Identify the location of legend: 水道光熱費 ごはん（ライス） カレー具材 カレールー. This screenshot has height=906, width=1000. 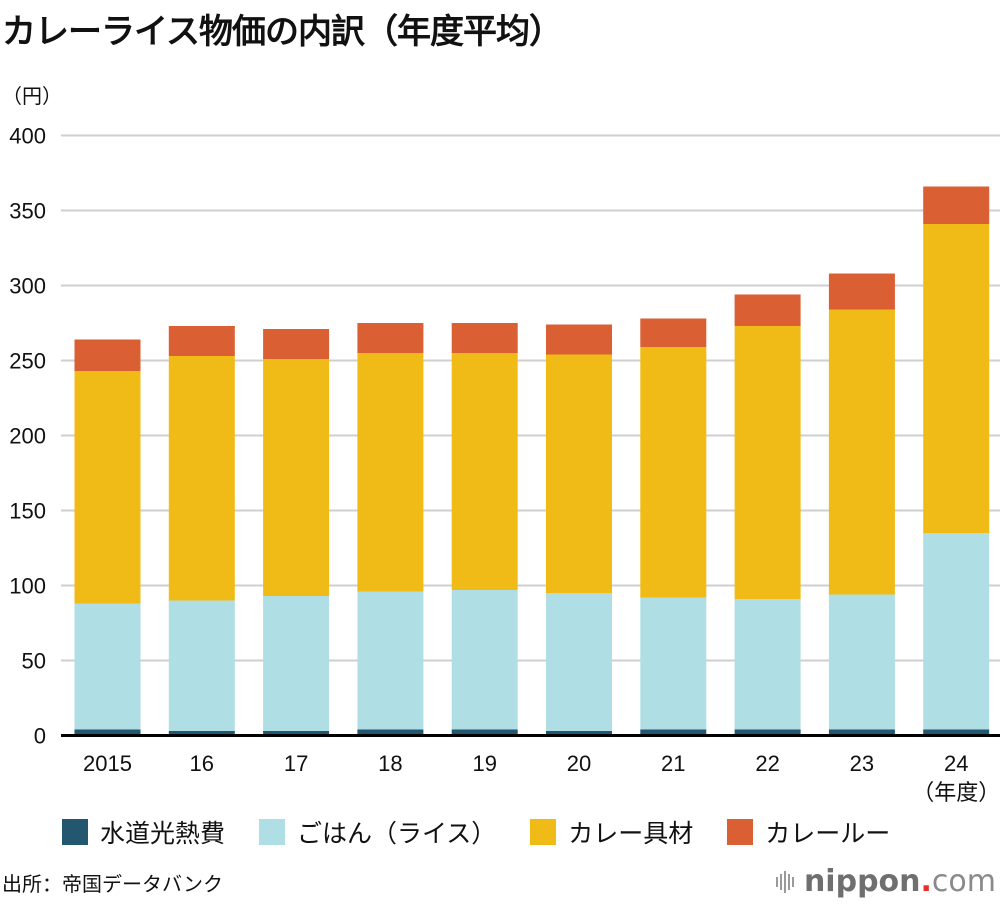
(493, 832).